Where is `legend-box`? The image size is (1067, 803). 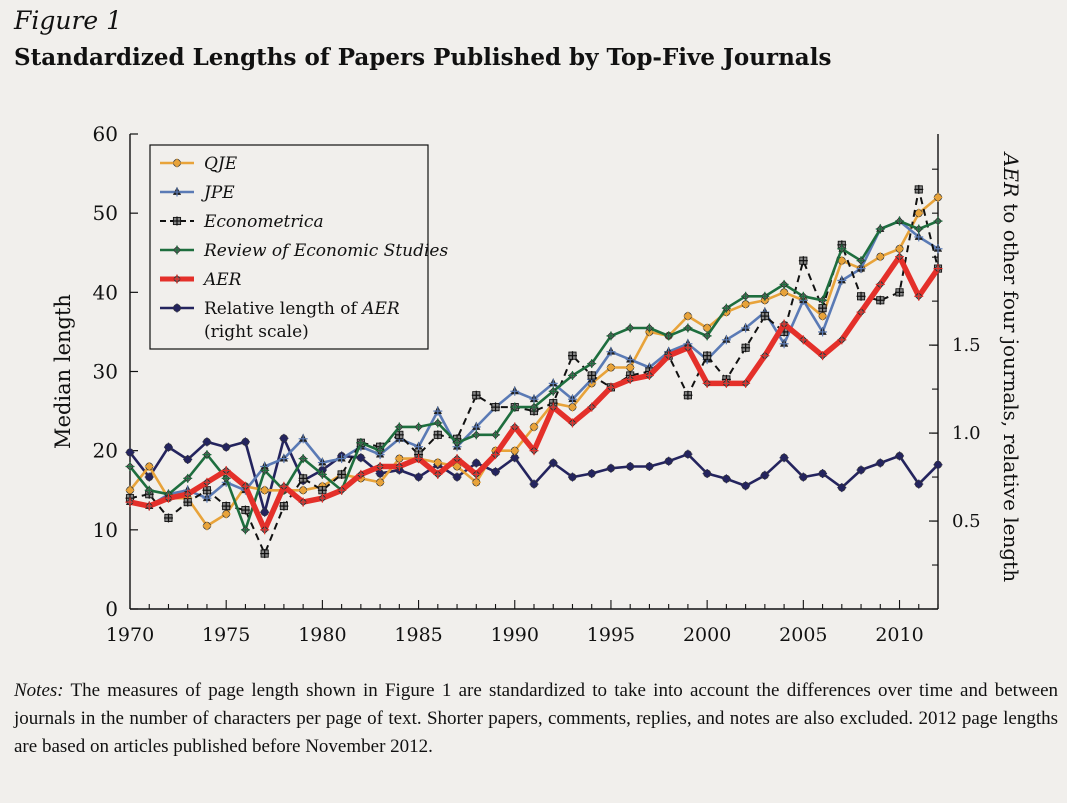
legend-box is located at coordinates (289, 247).